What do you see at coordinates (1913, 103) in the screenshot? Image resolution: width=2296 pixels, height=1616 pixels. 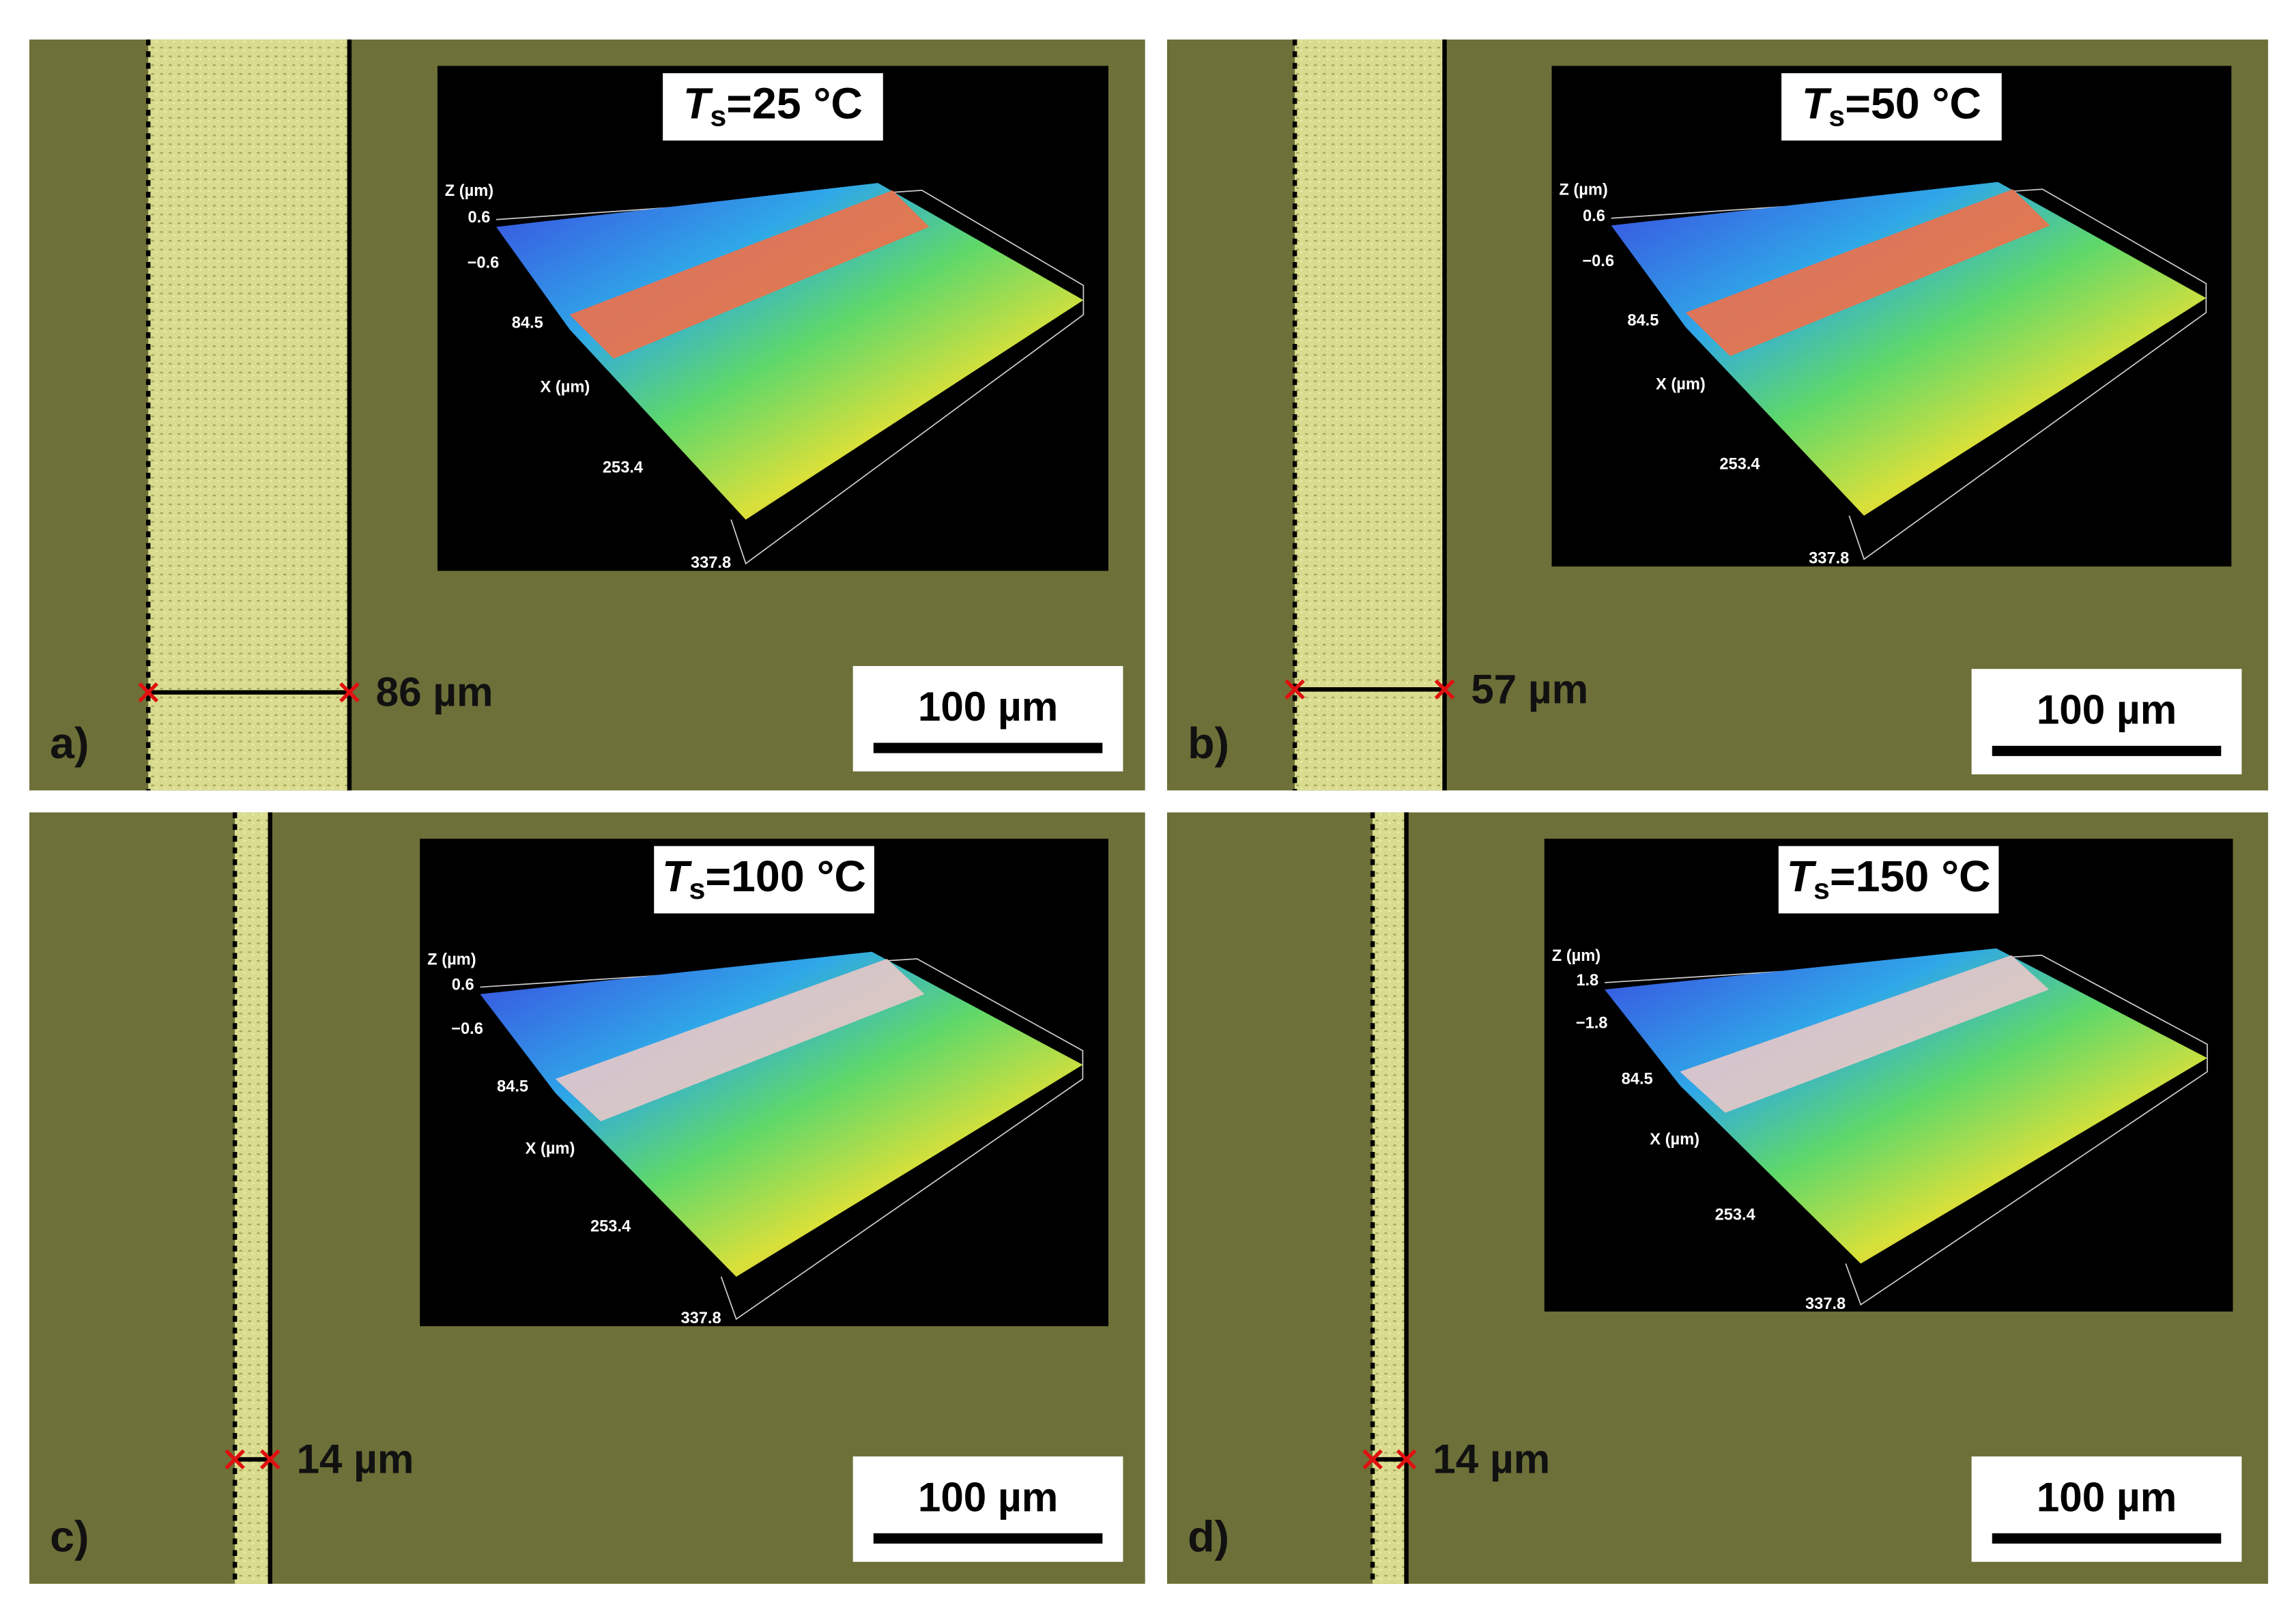 I see `title-text: =50 °C` at bounding box center [1913, 103].